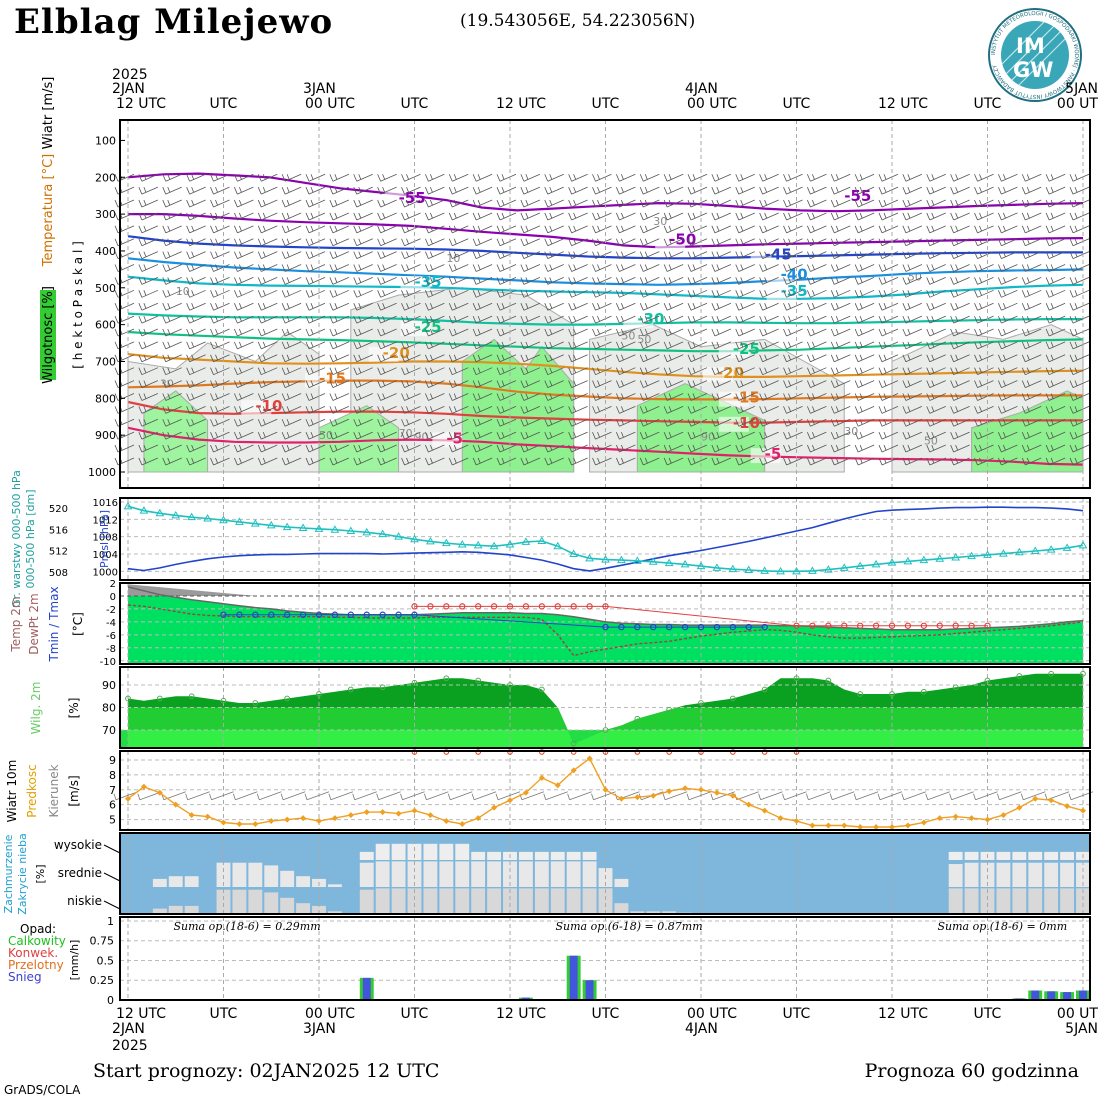 Image resolution: width=1100 pixels, height=1104 pixels. What do you see at coordinates (105, 572) in the screenshot?
I see `pressure-ytick-right: 1000` at bounding box center [105, 572].